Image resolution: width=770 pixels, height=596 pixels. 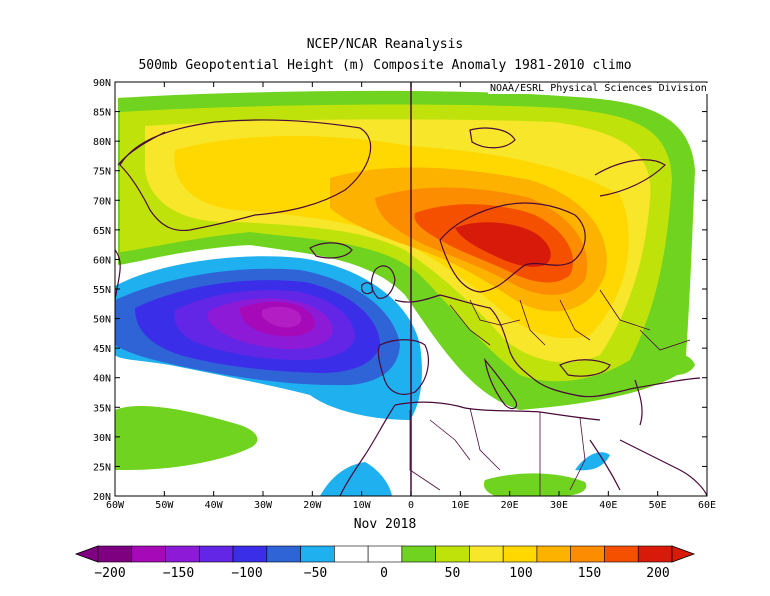 What do you see at coordinates (683, 554) in the screenshot?
I see `colorbar-high-arrow` at bounding box center [683, 554].